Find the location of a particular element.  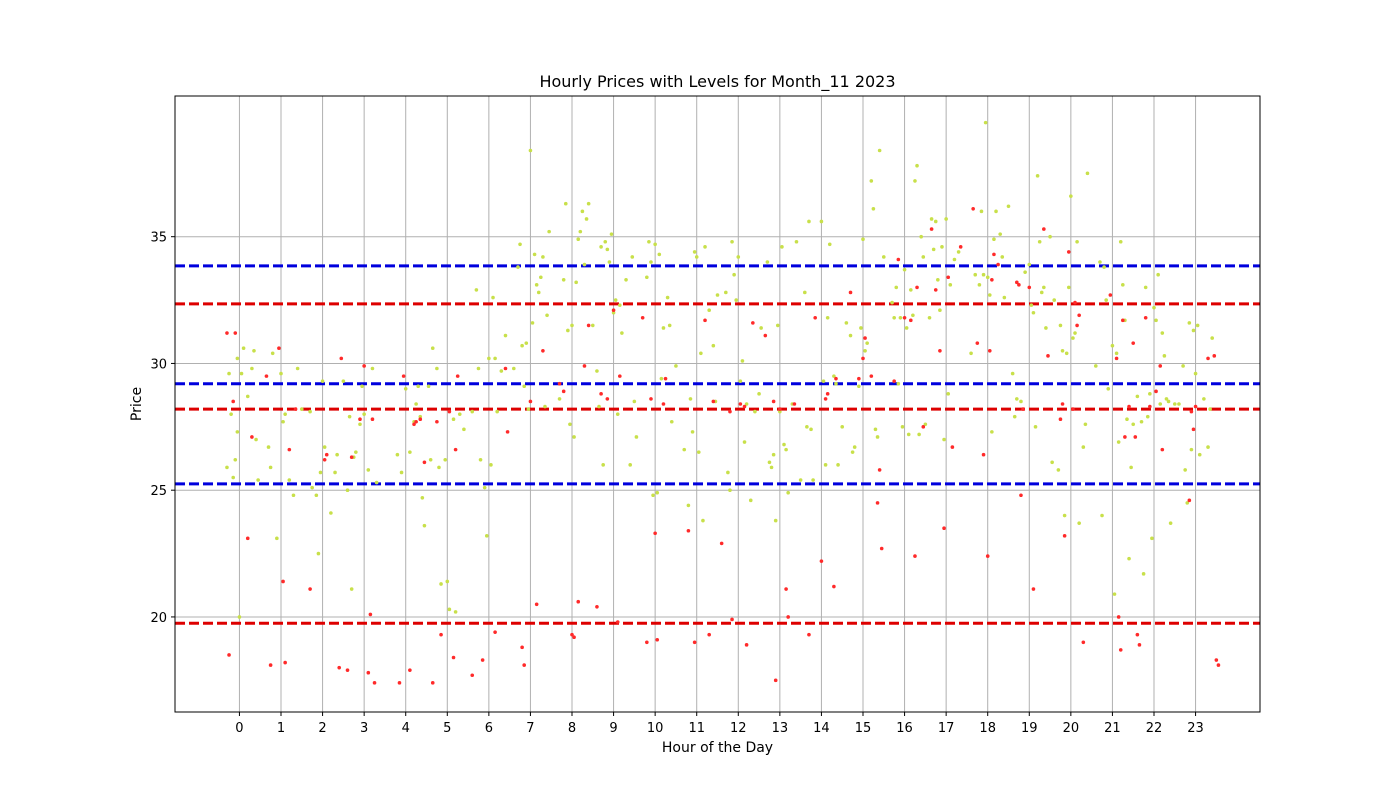

x-tick-label: 16 is located at coordinates (904, 728).